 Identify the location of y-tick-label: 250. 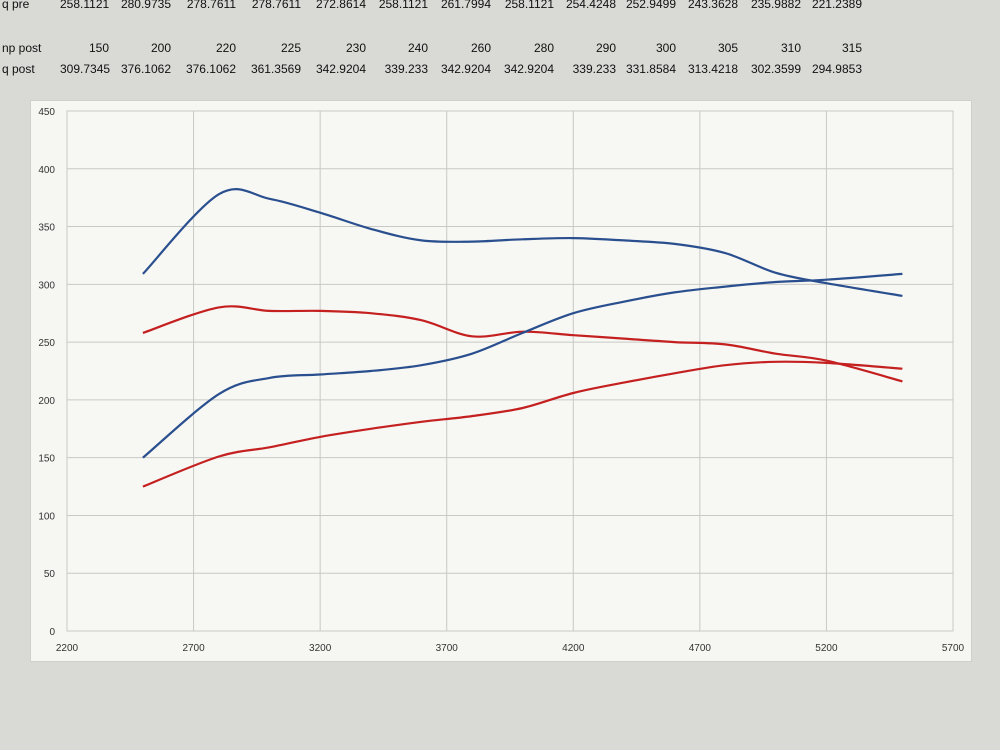
(46, 343).